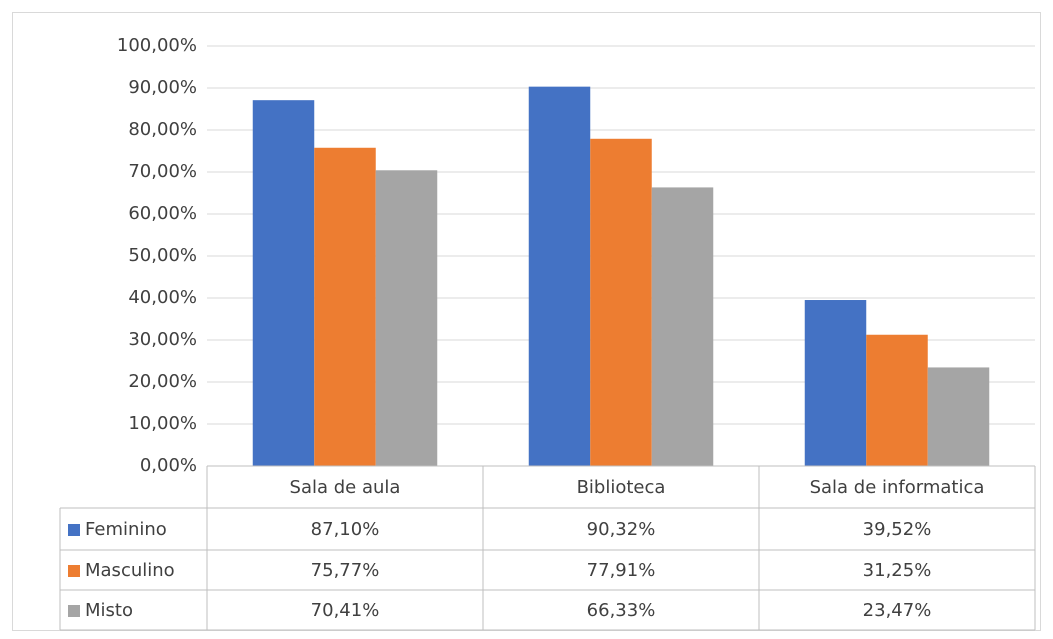 Image resolution: width=1053 pixels, height=639 pixels. What do you see at coordinates (897, 529) in the screenshot?
I see `data-label: 39,52%` at bounding box center [897, 529].